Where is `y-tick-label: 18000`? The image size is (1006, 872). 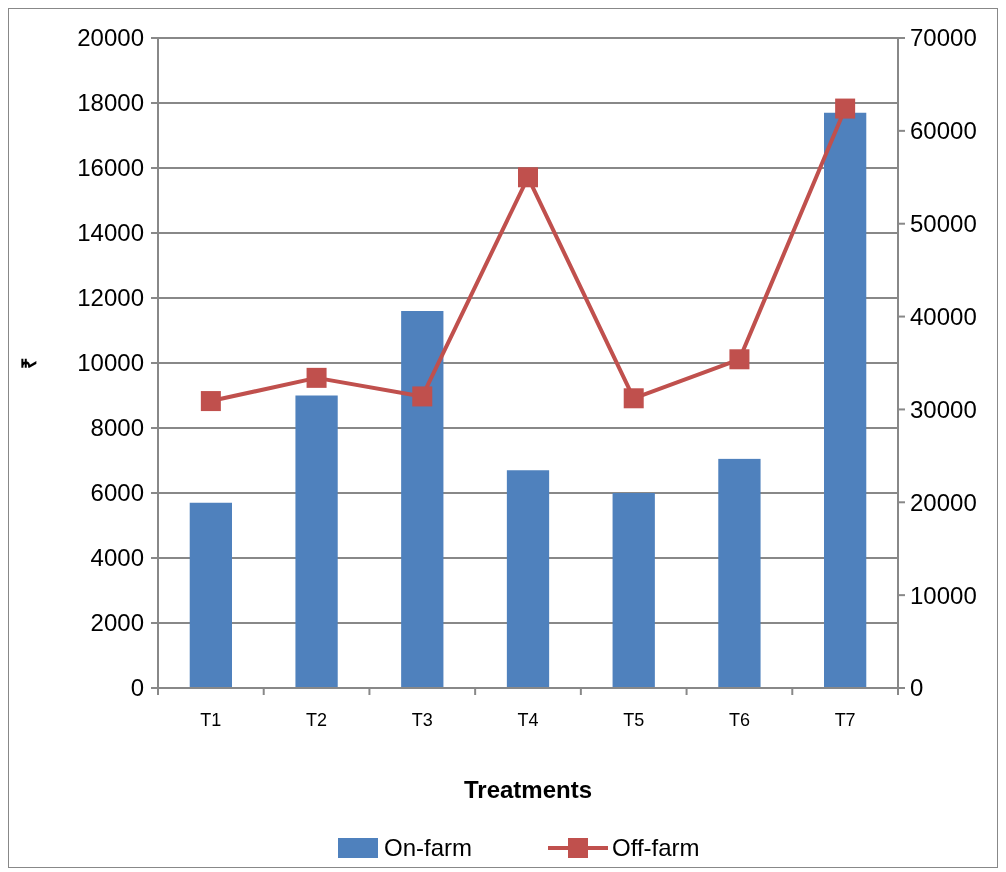 y-tick-label: 18000 is located at coordinates (110, 103).